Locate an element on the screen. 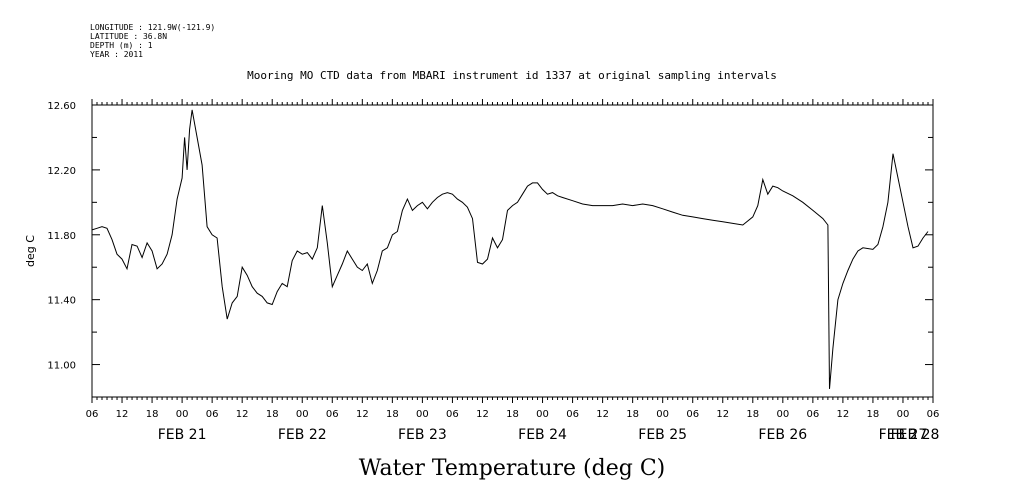 This screenshot has height=504, width=1009. x-day-label: FEB 21 is located at coordinates (182, 435).